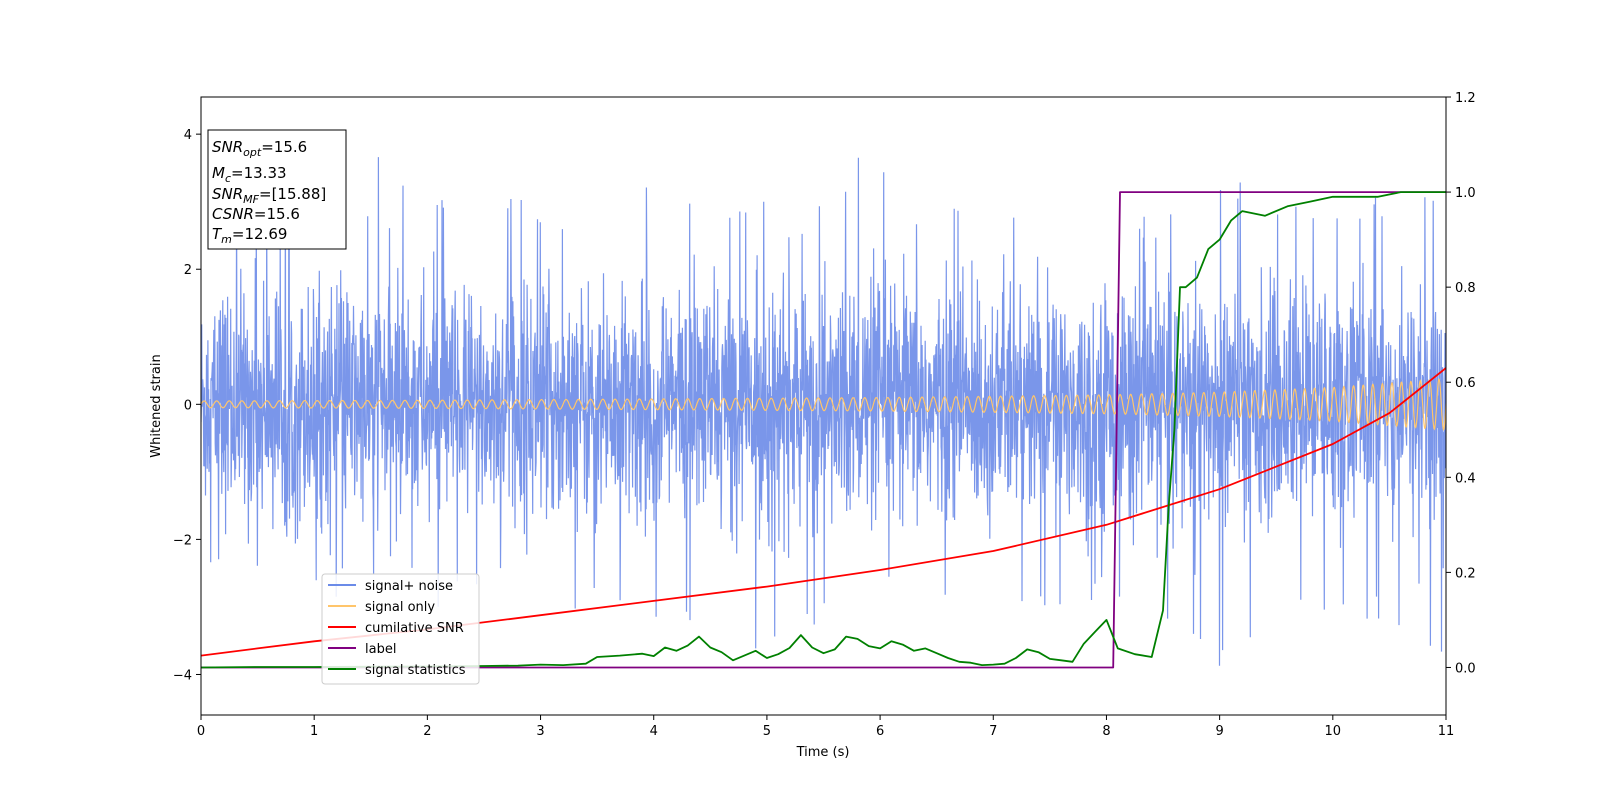 This screenshot has width=1600, height=800. Describe the element at coordinates (188, 270) in the screenshot. I see `y-tick-label: 2` at that location.